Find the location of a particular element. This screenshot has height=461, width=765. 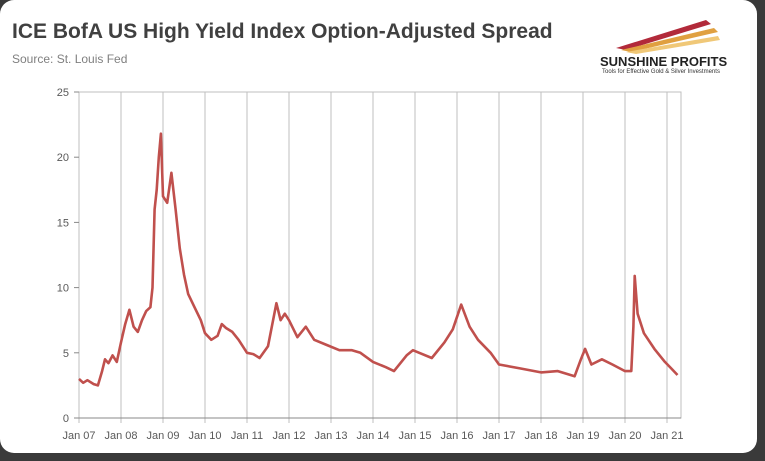

x-tick-label: Jan 13 is located at coordinates (330, 436).